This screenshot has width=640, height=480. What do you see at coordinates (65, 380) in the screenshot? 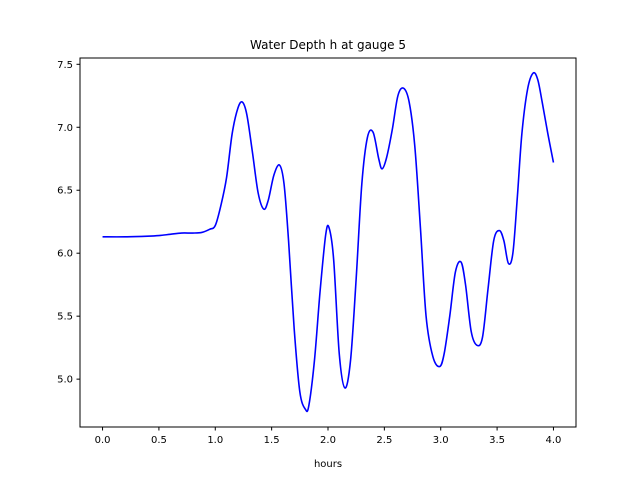
I see `y-tick-label: 5.0` at bounding box center [65, 380].